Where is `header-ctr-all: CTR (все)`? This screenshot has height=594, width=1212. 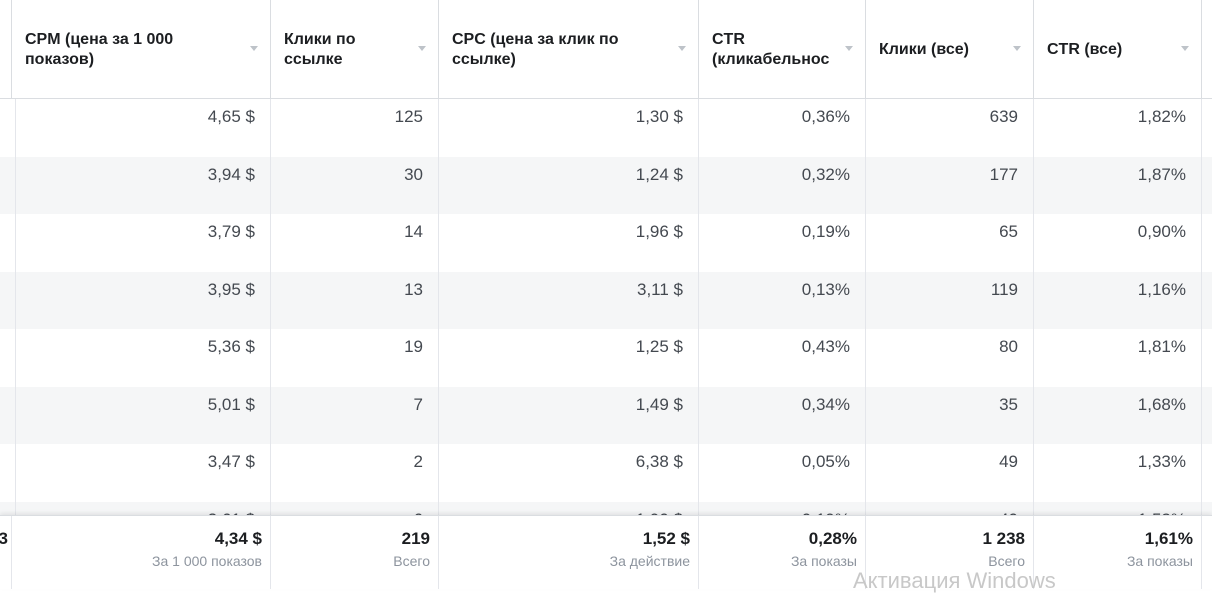
header-ctr-all: CTR (все) is located at coordinates (1118, 49).